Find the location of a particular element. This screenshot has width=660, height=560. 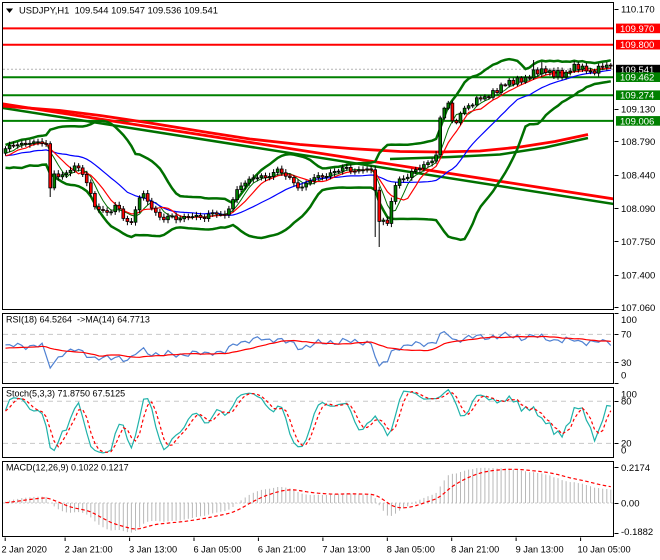

svg-text: 2 Jan 21:00 is located at coordinates (89, 550).